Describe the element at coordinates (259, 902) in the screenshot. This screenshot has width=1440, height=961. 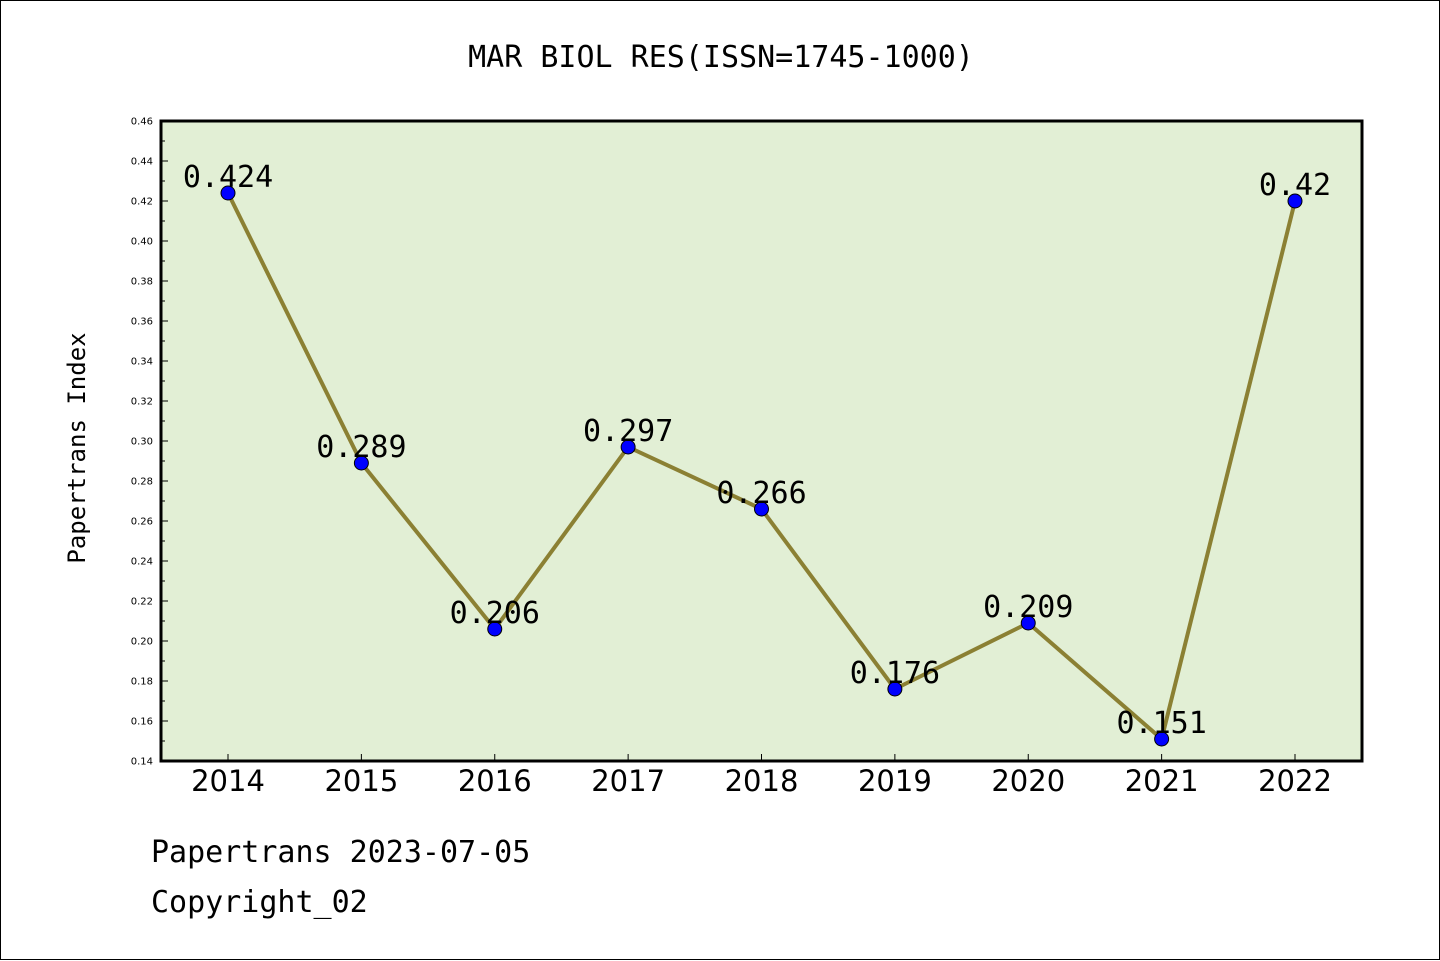
I see `footer-copyright: Copyright_02` at that location.